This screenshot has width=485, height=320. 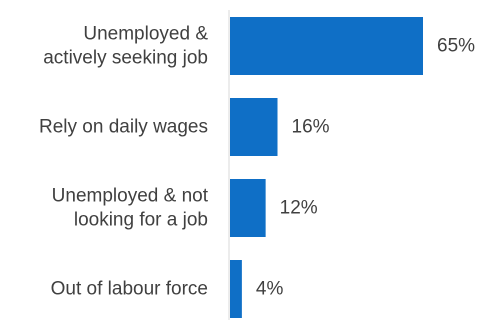 I want to click on category-label-3: Out of labour force, so click(x=129, y=289).